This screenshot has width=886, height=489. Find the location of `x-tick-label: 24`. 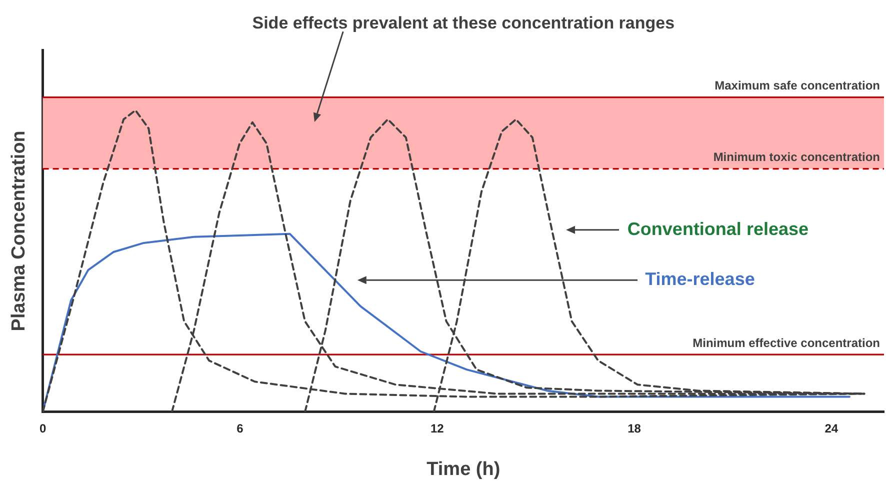

x-tick-label: 24 is located at coordinates (831, 428).